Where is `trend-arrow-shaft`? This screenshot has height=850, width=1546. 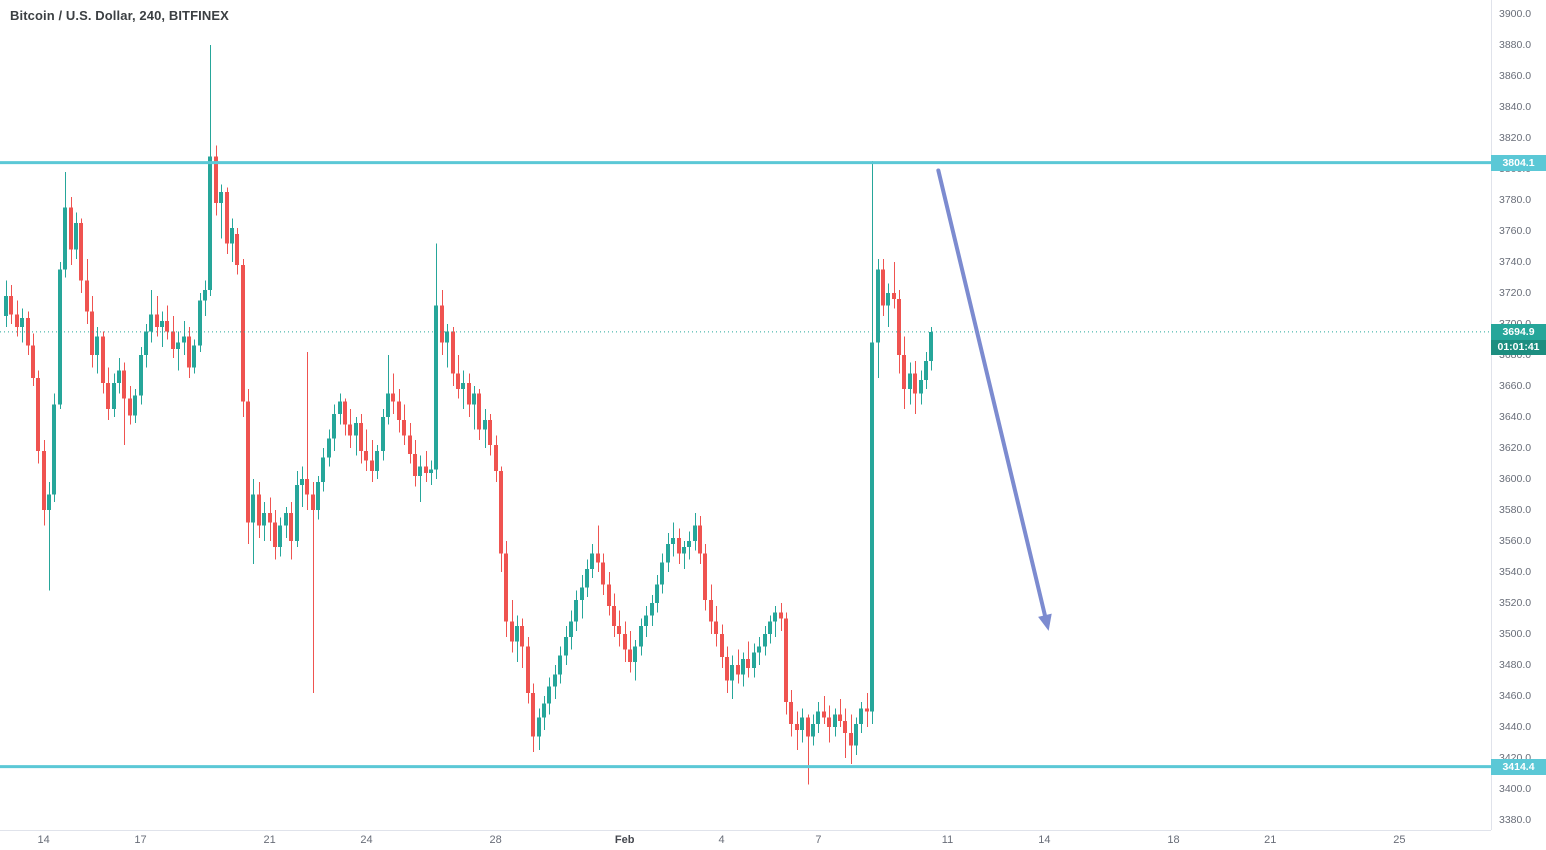
trend-arrow-shaft is located at coordinates (991, 393).